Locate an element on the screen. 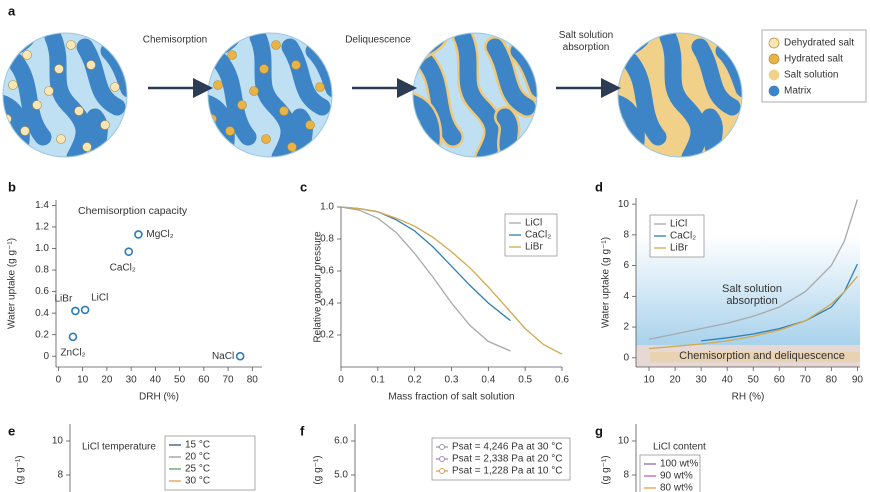 The height and width of the screenshot is (492, 870). panel-letter: b is located at coordinates (12, 186).